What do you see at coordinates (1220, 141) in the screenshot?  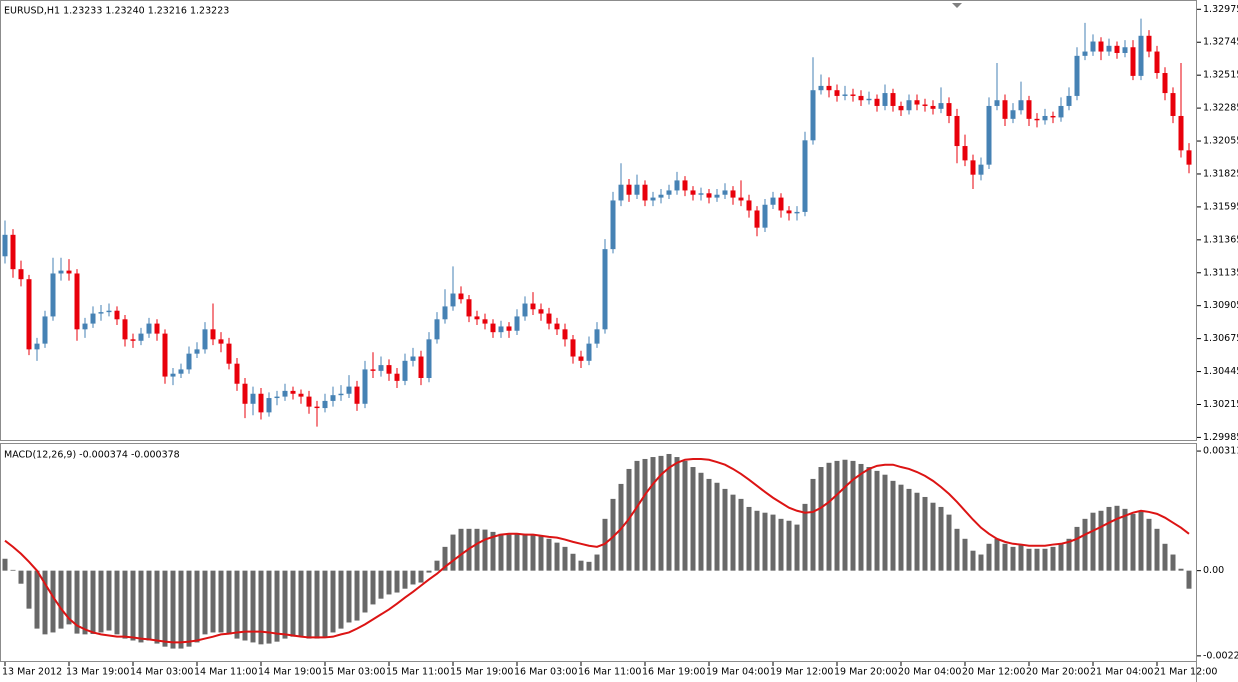 I see `y-tick-label: 1.32055` at bounding box center [1220, 141].